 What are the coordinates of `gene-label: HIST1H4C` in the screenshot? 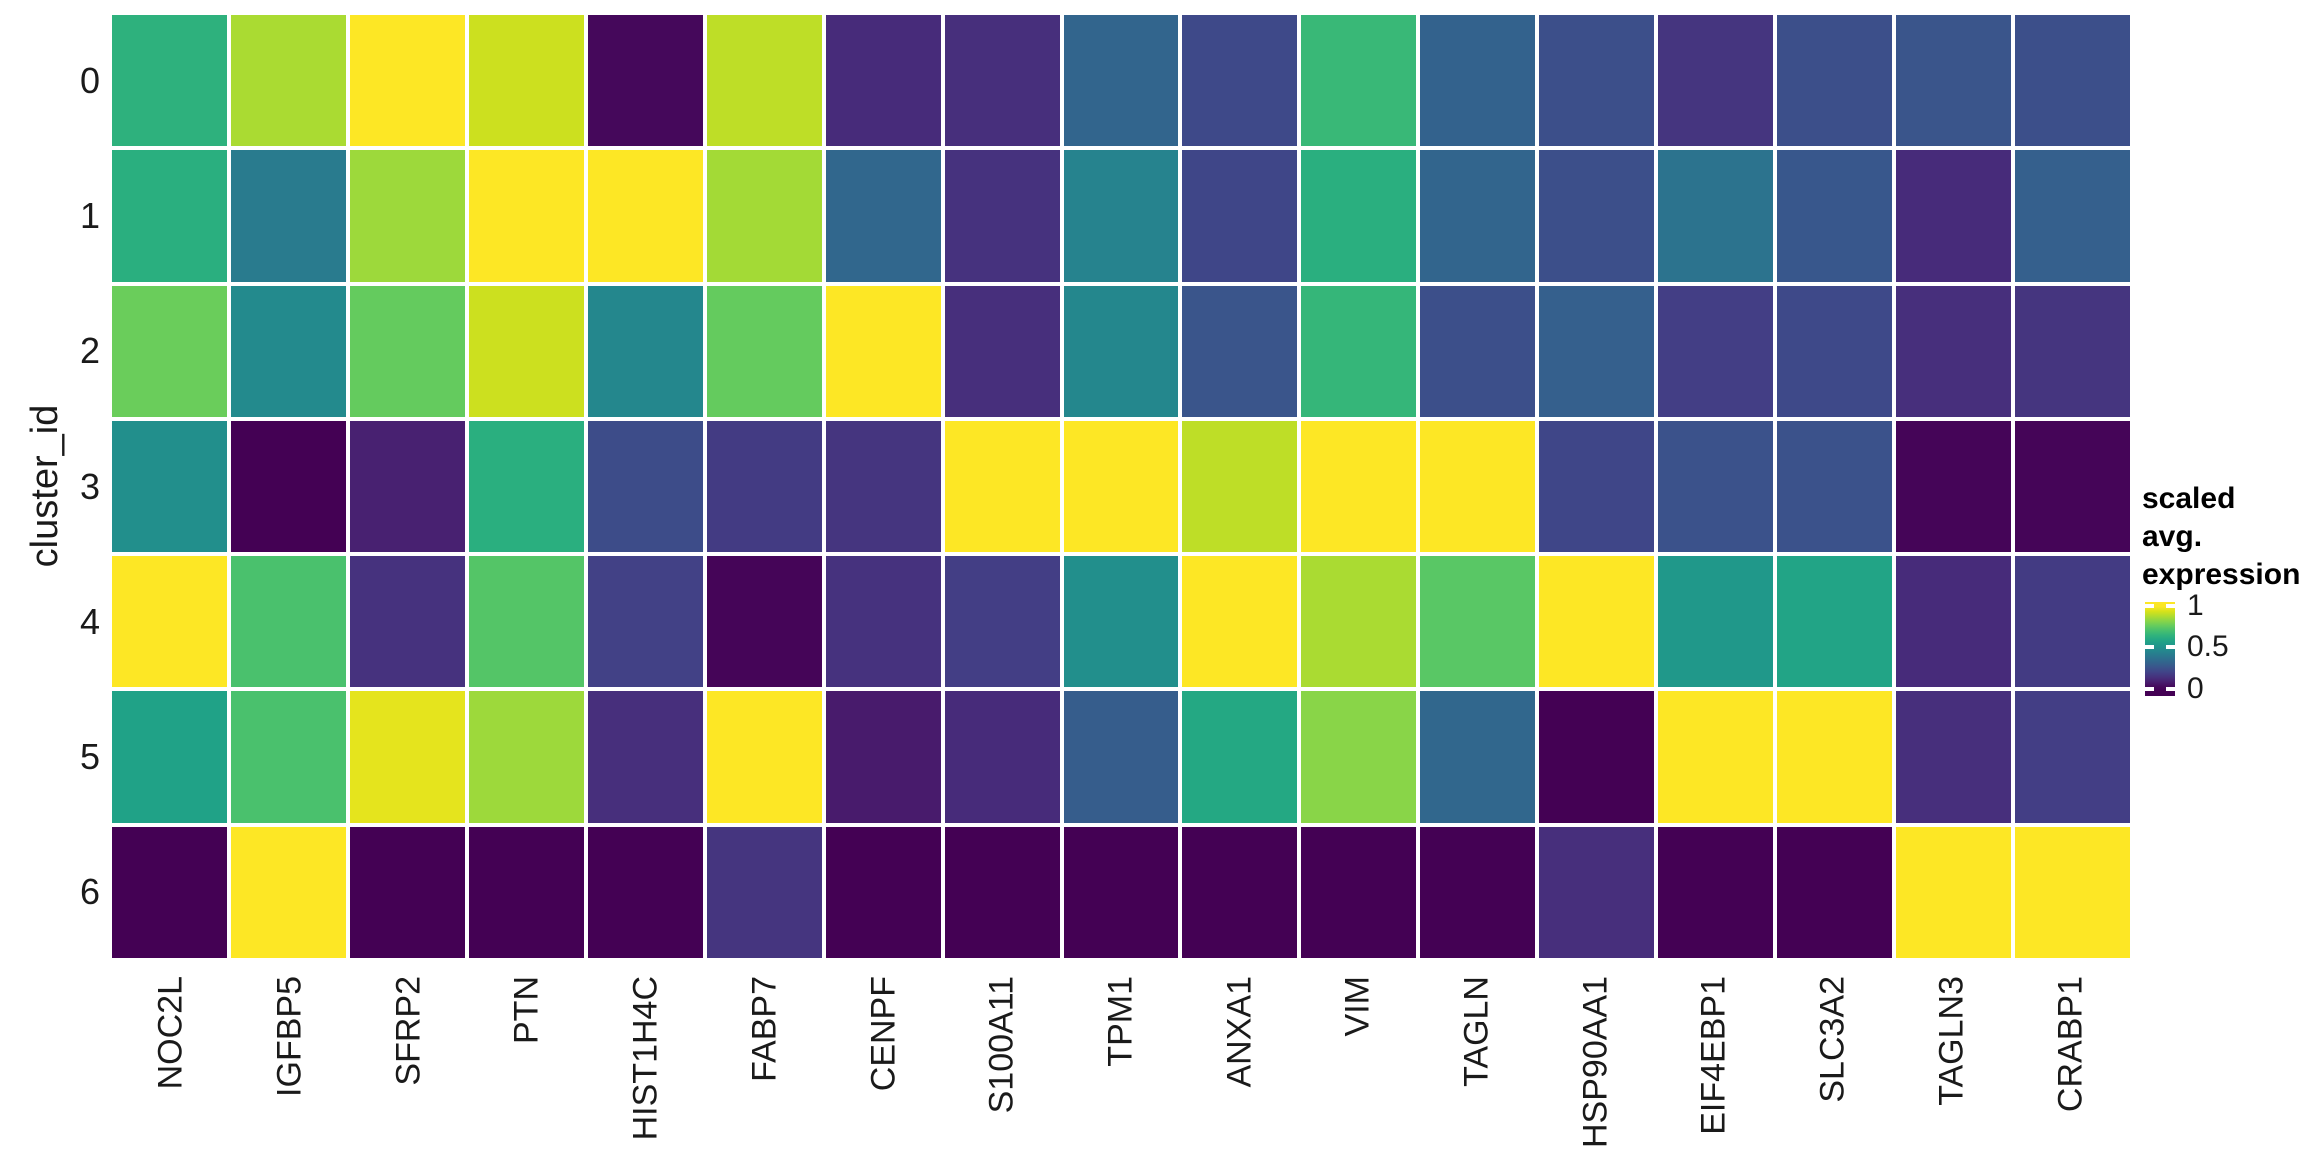 It's located at (645, 1058).